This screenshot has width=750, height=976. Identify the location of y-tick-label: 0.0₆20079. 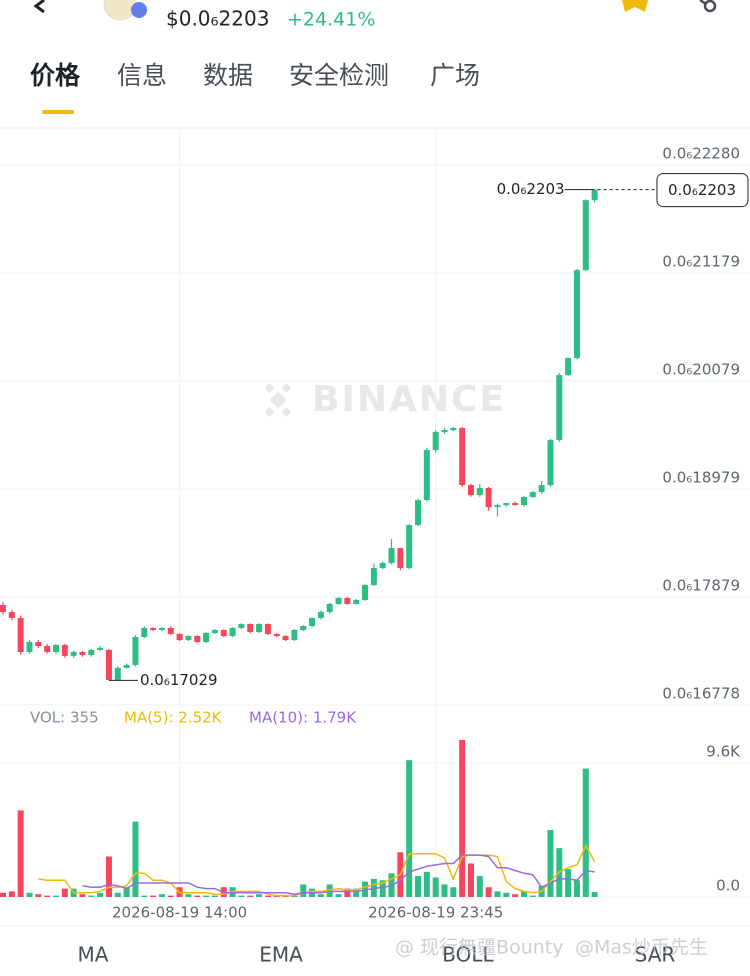
(701, 370).